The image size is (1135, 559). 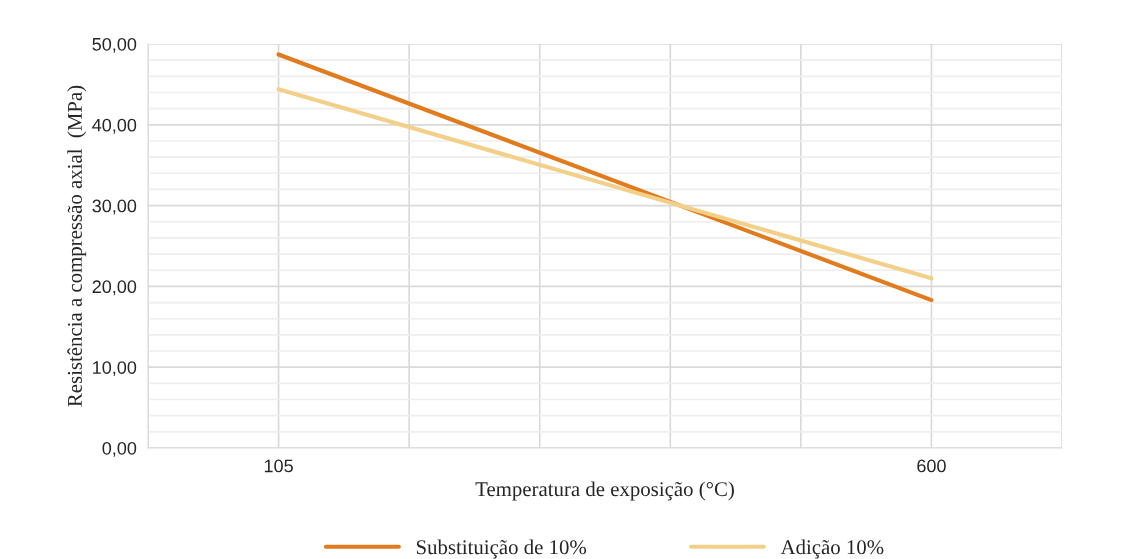 I want to click on x-tick-label: 105, so click(x=278, y=466).